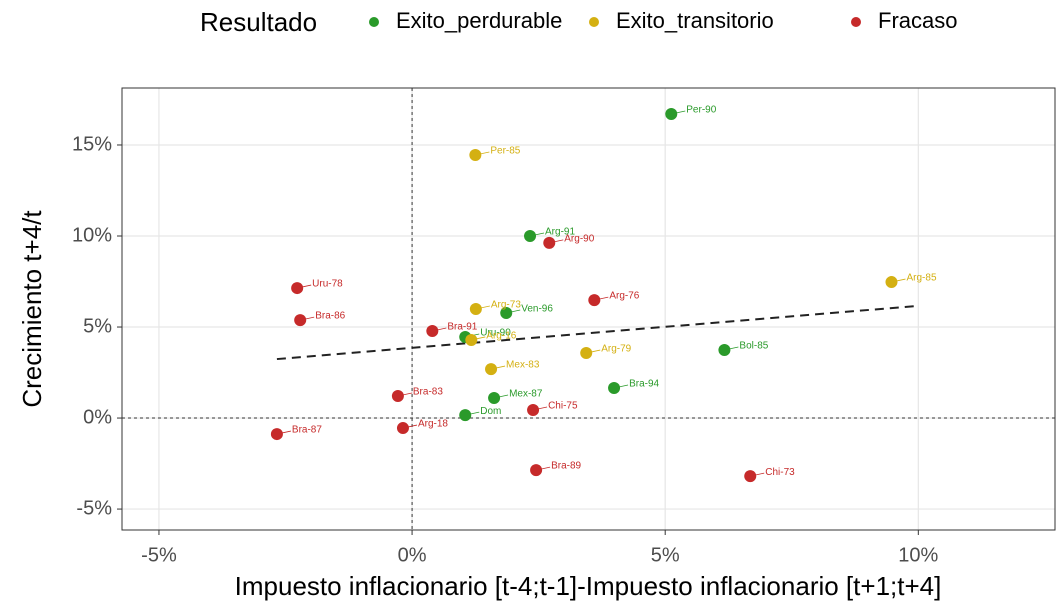 The width and height of the screenshot is (1056, 611). Describe the element at coordinates (644, 384) in the screenshot. I see `point-label: Bra-94` at that location.